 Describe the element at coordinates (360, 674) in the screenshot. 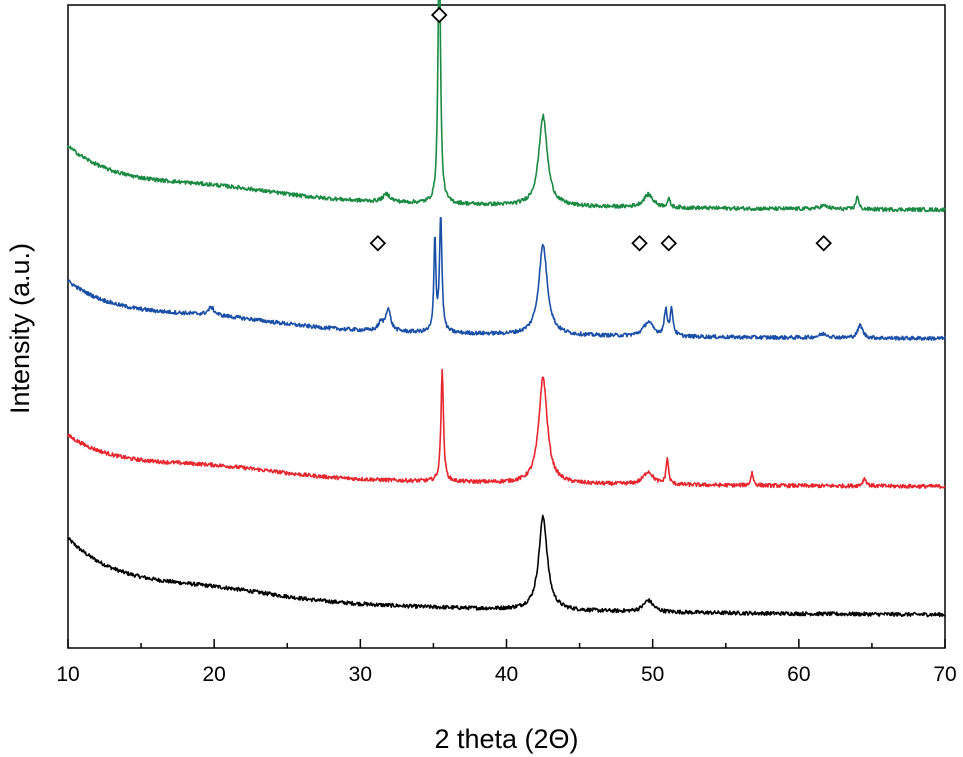

I see `x-tick-label: 30` at that location.